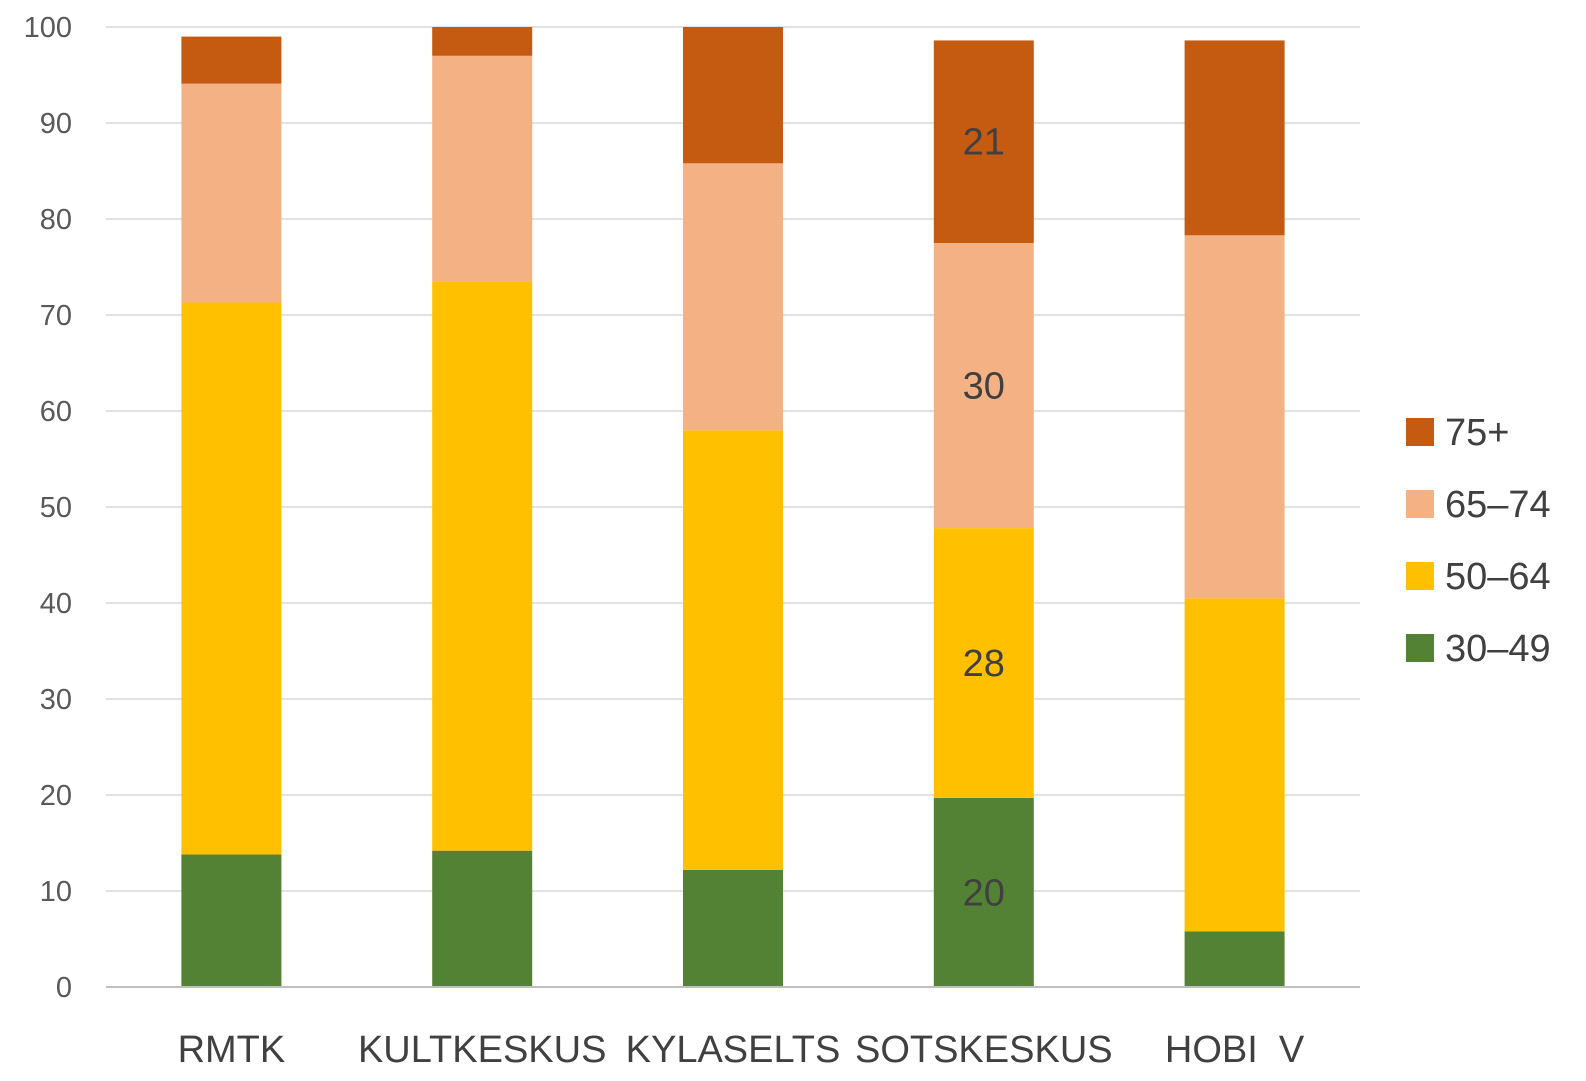  Describe the element at coordinates (984, 1050) in the screenshot. I see `x-label-sotskeskus: SOTSKESKUS` at that location.